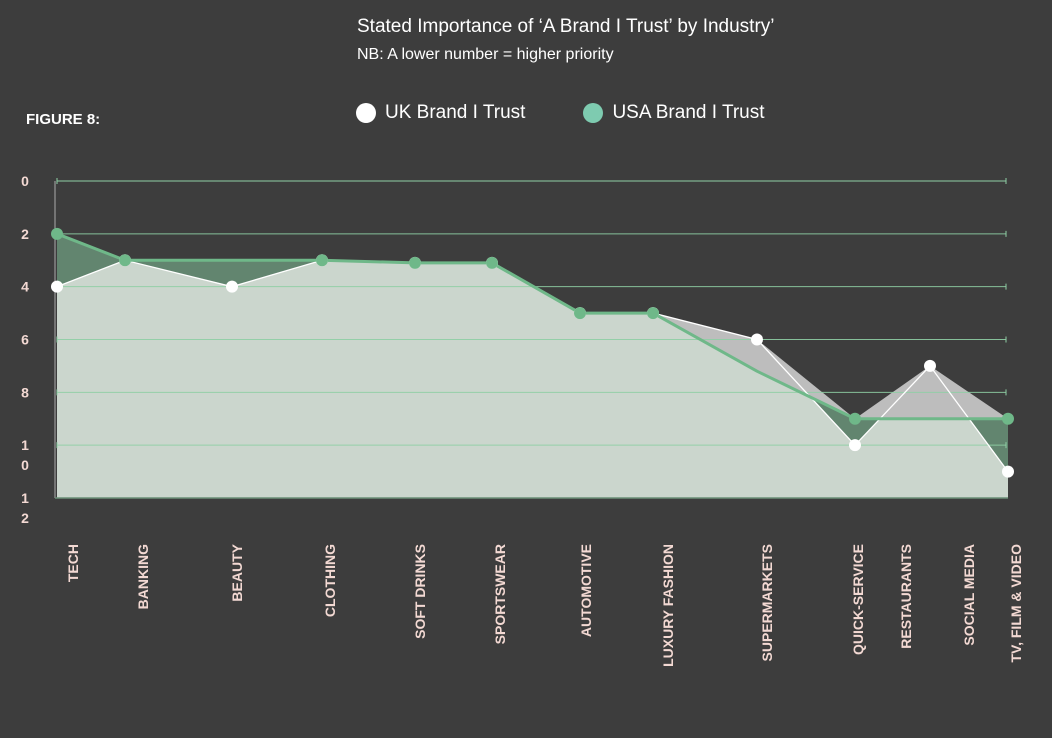 The image size is (1052, 738). What do you see at coordinates (366, 113) in the screenshot?
I see `legend-swatch-uk-icon` at bounding box center [366, 113].